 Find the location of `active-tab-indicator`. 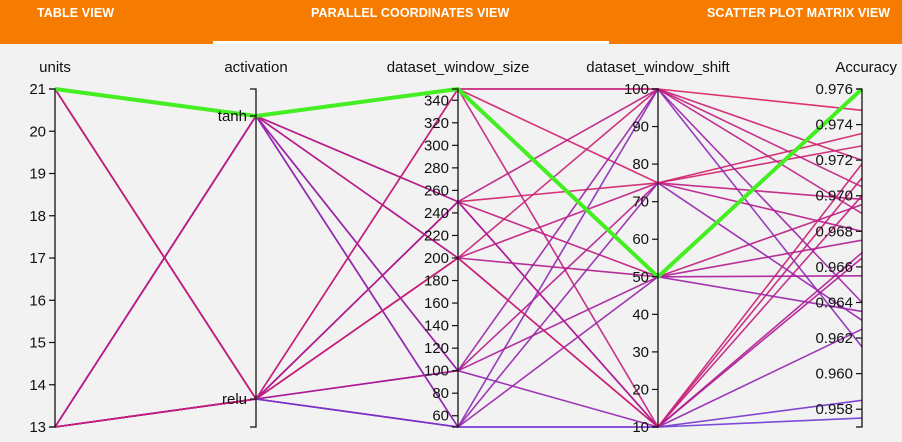

active-tab-indicator is located at coordinates (411, 42).